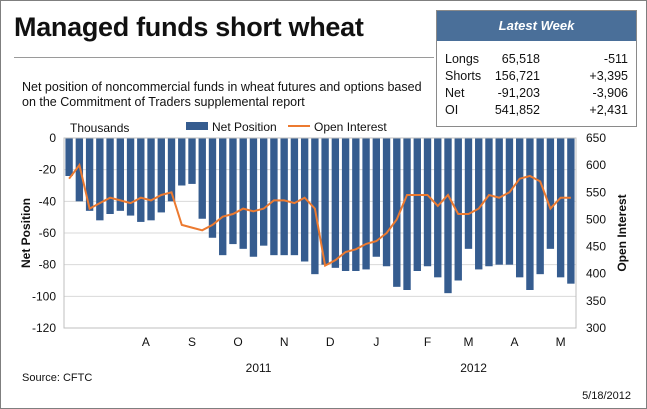 This screenshot has height=409, width=647. Describe the element at coordinates (284, 342) in the screenshot. I see `x-month-label: N` at that location.